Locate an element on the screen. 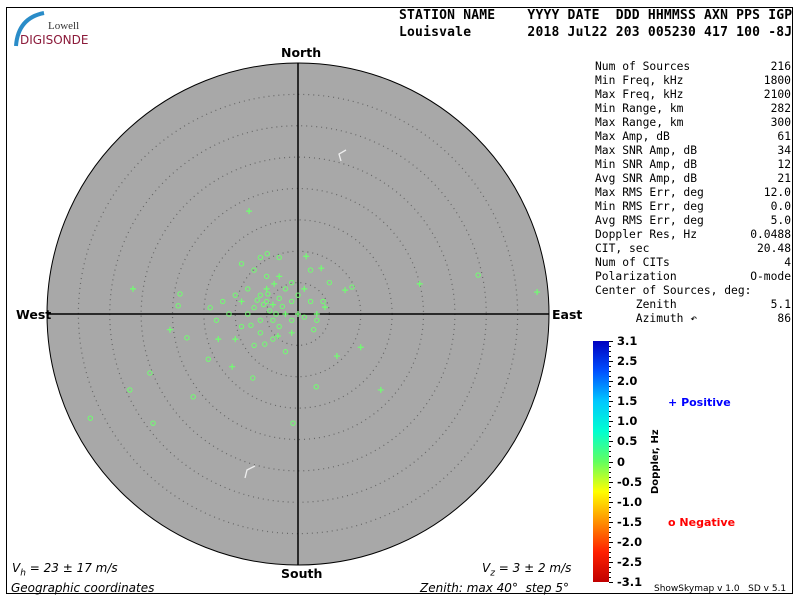 This screenshot has width=800, height=600. stat-label: CIT, sec is located at coordinates (622, 248).